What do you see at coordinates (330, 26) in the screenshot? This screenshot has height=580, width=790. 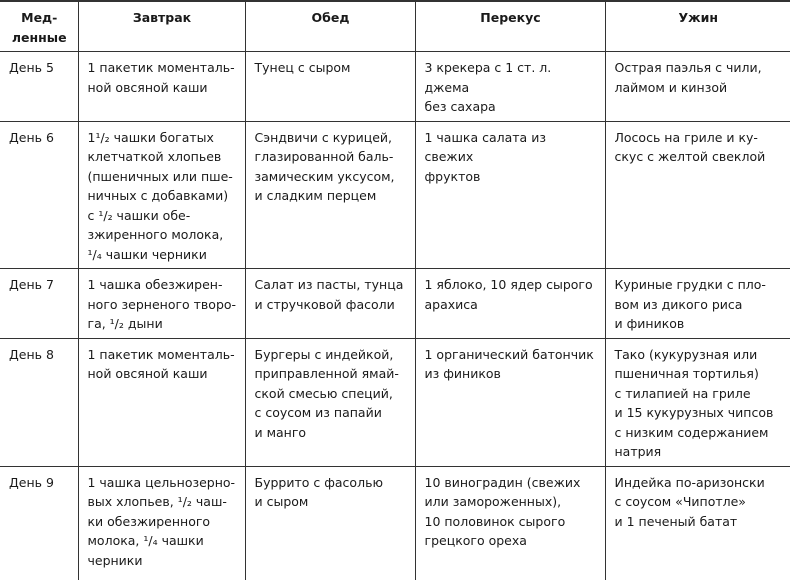 I see `header-lunch: Обед` at bounding box center [330, 26].